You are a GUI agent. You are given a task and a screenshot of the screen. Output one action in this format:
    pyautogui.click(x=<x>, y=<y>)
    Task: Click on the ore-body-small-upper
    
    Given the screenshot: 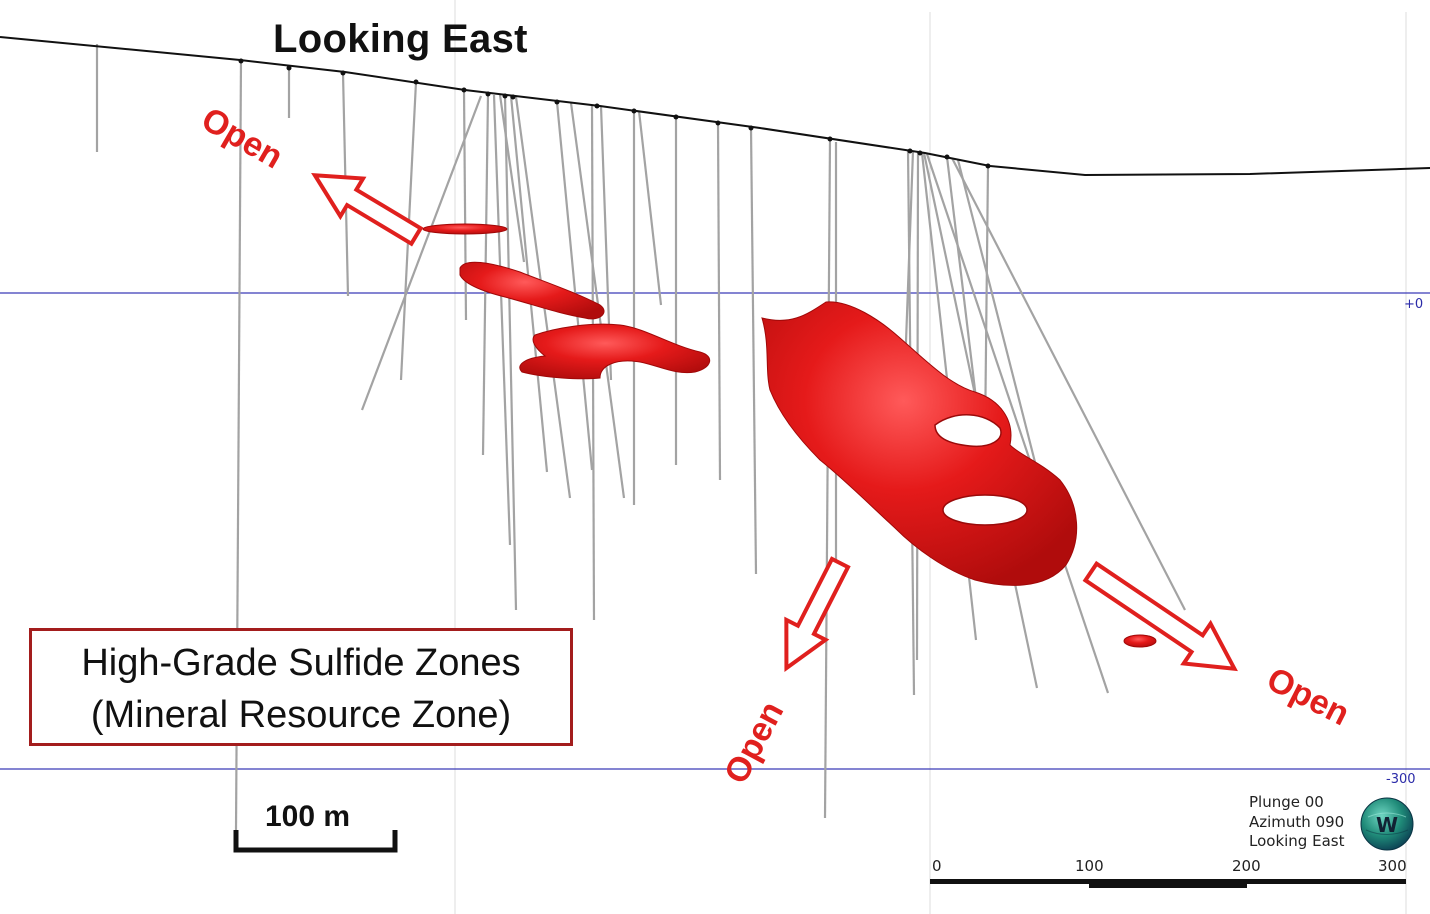 What is the action you would take?
    pyautogui.click(x=465, y=229)
    